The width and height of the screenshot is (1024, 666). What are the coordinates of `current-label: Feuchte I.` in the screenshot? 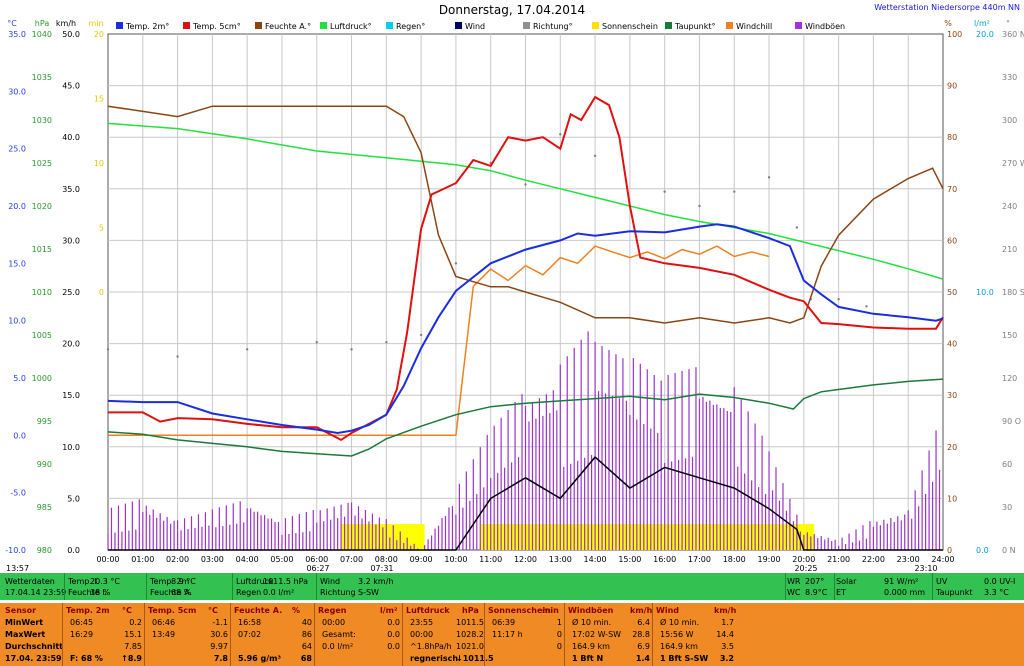 It's located at (88, 592).